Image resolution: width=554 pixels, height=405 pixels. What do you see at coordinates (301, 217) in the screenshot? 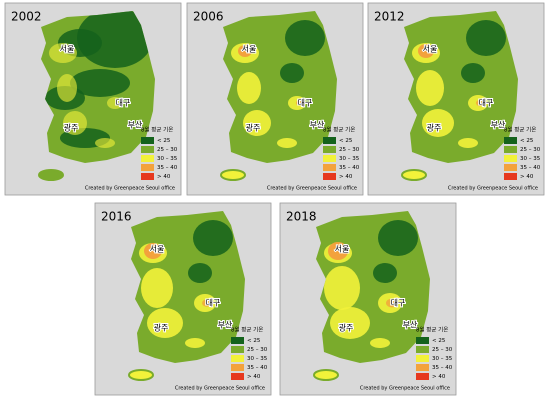
I see `map-year: 2018` at bounding box center [301, 217].